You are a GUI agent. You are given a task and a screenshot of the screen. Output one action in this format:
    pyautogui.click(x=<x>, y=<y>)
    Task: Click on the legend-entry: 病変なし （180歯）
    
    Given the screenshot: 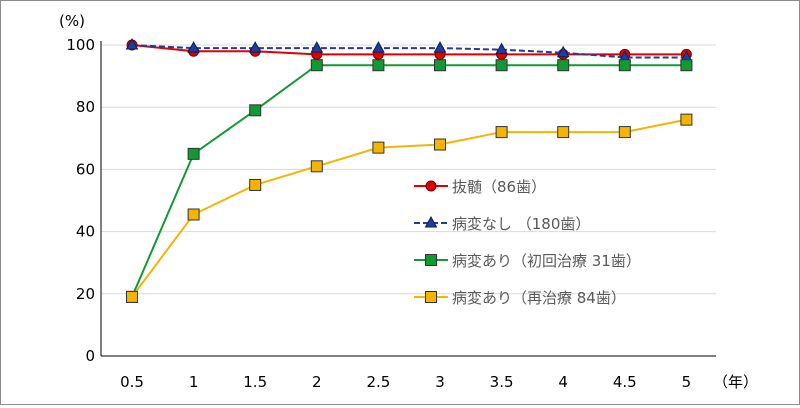 What is the action you would take?
    pyautogui.click(x=502, y=224)
    